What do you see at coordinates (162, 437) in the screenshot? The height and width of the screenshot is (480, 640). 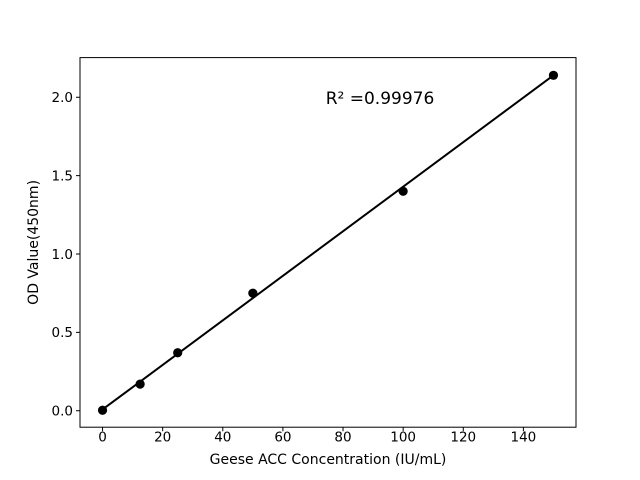 I see `x-tick-label: 20` at bounding box center [162, 437].